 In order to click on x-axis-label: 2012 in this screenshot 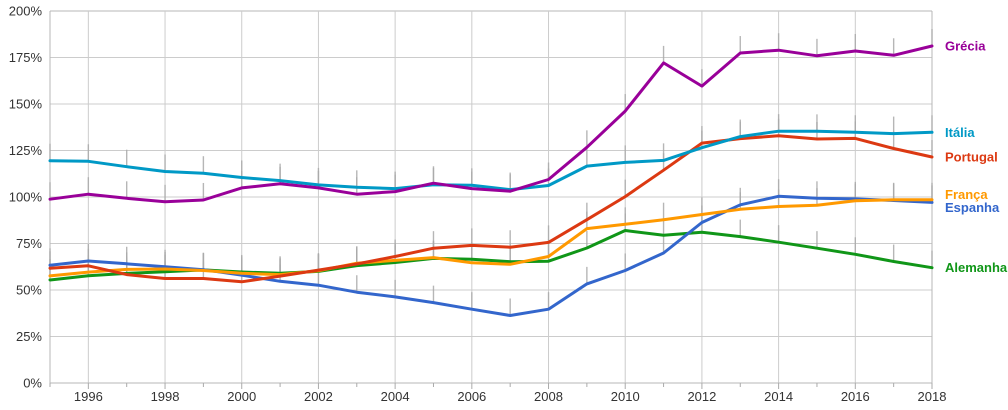, I will do `click(701, 396)`.